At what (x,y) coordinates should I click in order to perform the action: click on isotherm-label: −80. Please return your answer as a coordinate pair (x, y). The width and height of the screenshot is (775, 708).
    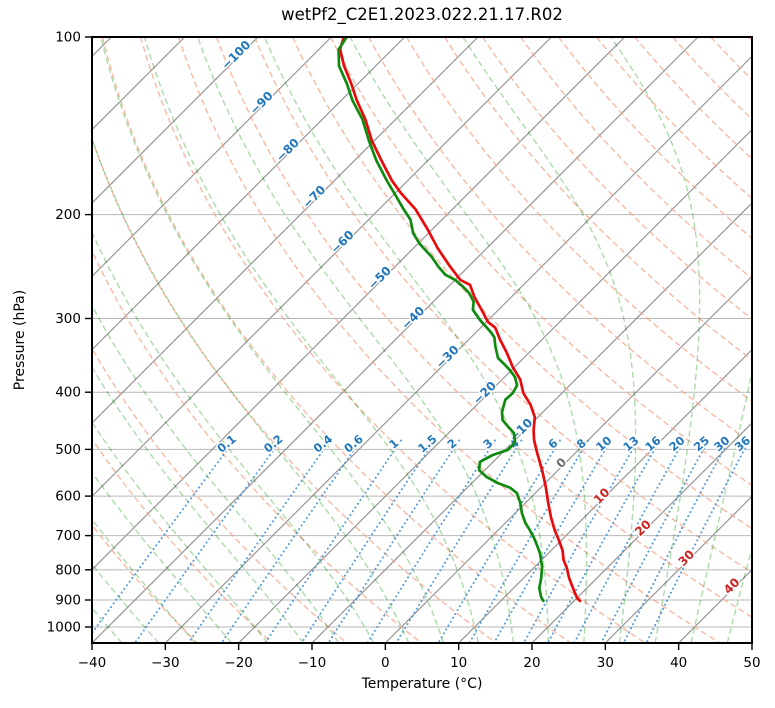
    Looking at the image, I should click on (287, 150).